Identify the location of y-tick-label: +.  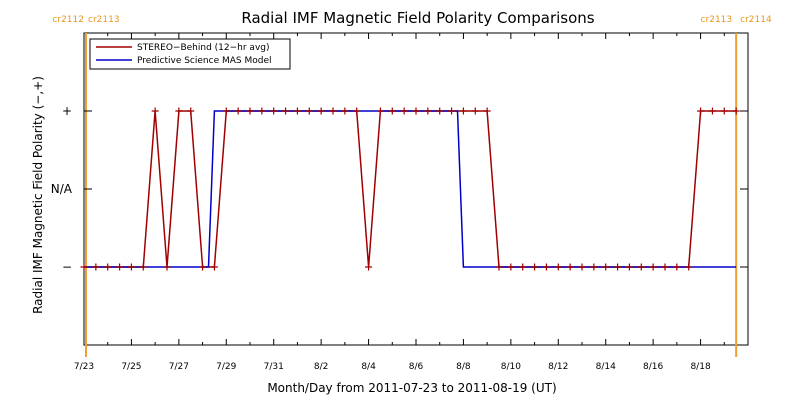
(67, 111).